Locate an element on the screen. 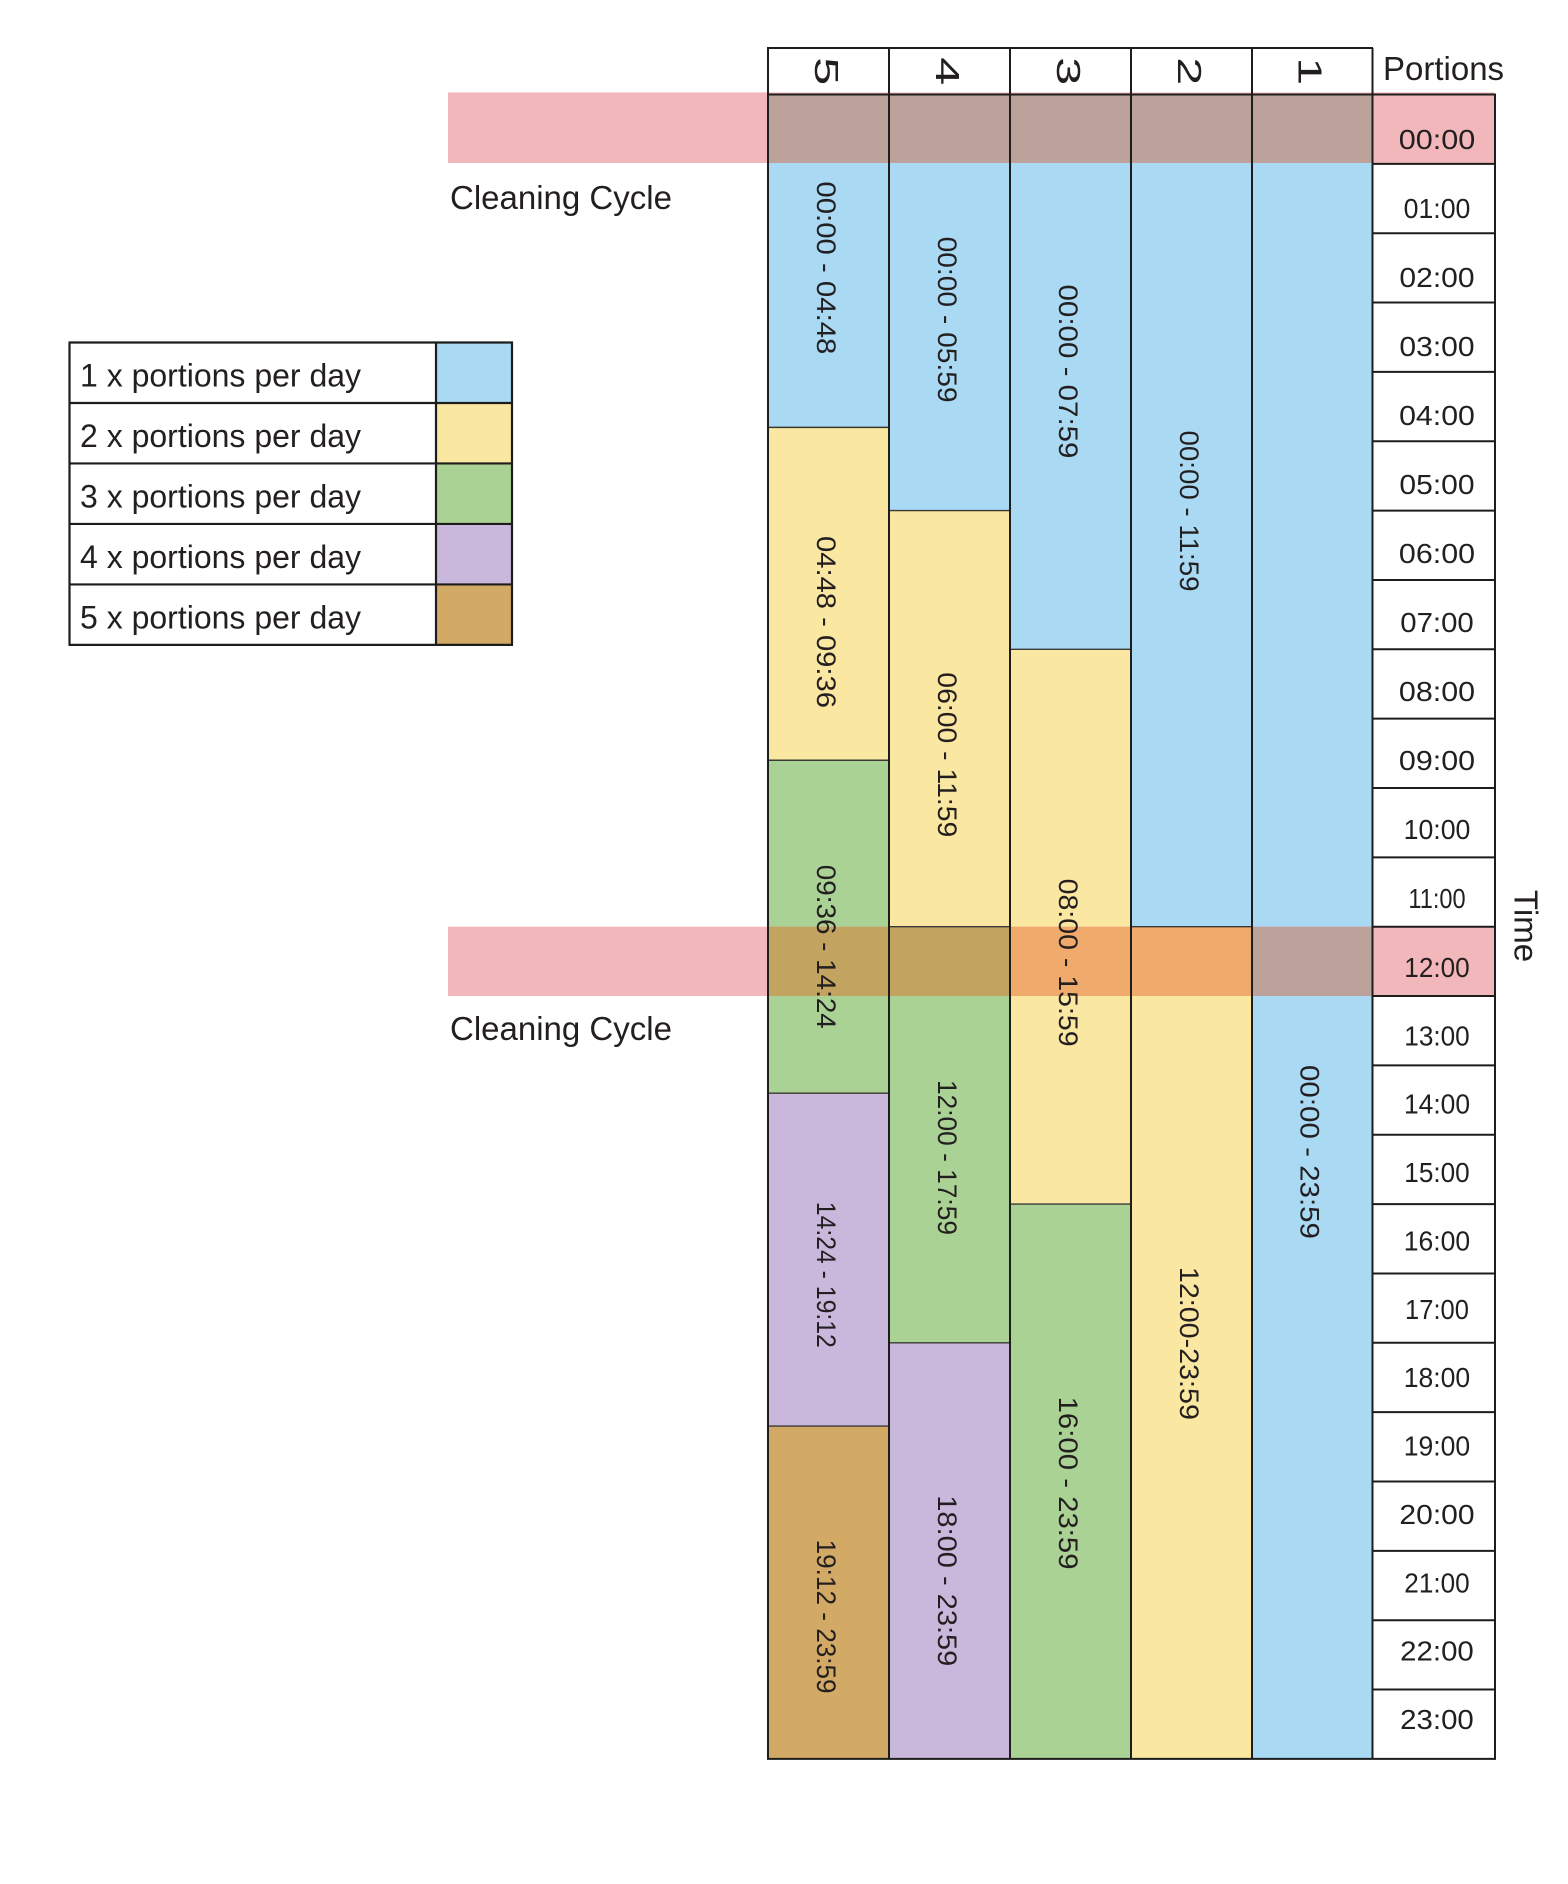 Image resolution: width=1568 pixels, height=1884 pixels. svg-text: 19:00 is located at coordinates (1437, 1446).